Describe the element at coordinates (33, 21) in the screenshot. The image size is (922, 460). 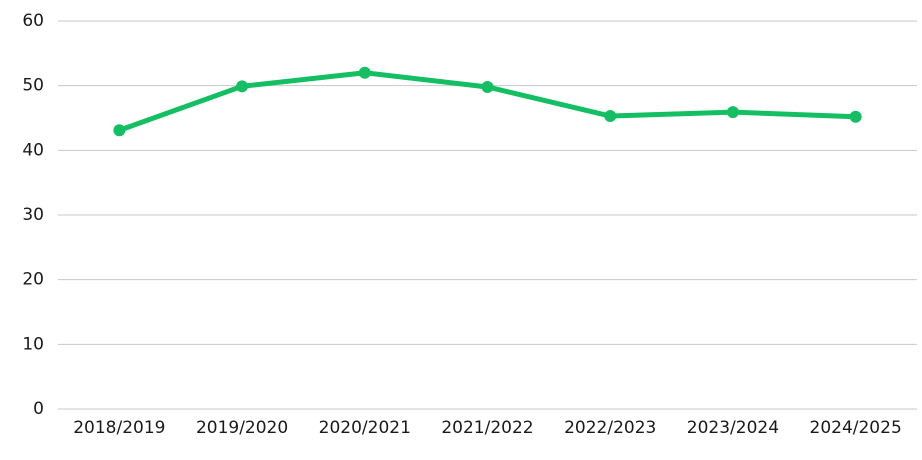
I see `y-tick-label: 60` at that location.